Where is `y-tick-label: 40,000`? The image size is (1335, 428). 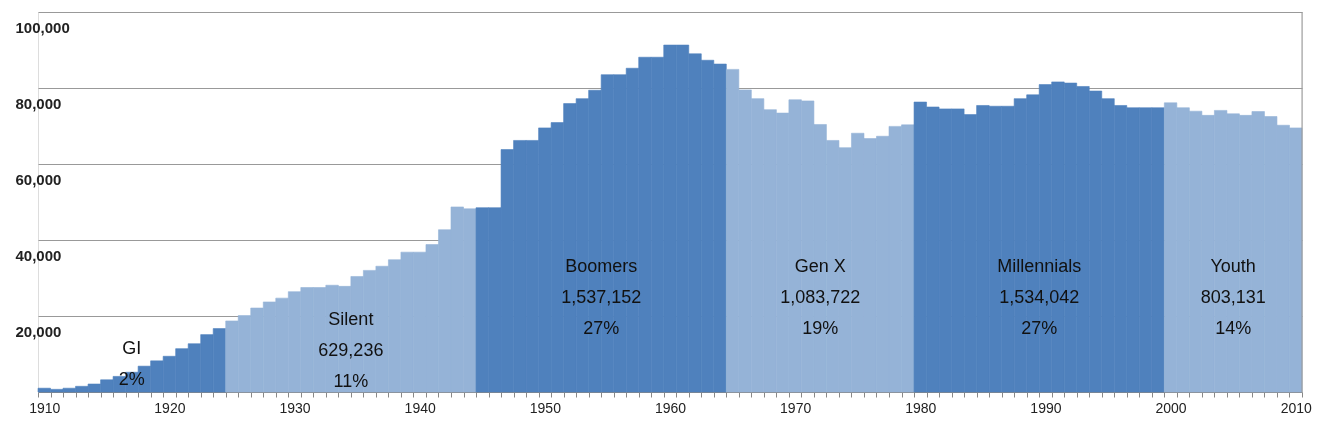
y-tick-label: 40,000 is located at coordinates (38, 255).